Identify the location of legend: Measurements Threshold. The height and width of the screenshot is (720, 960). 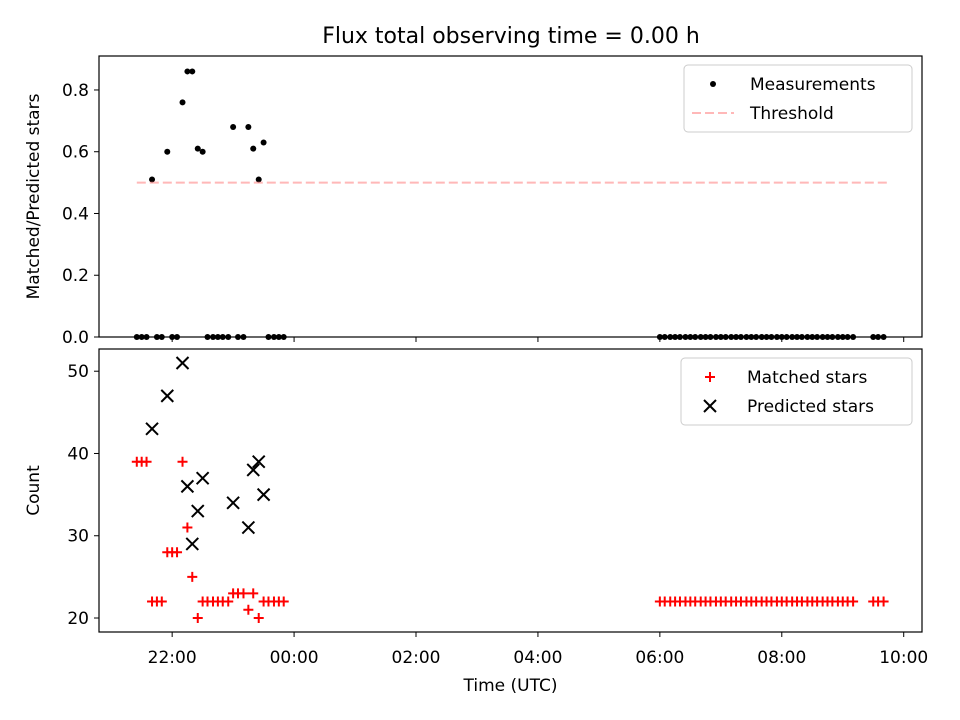
(798, 98).